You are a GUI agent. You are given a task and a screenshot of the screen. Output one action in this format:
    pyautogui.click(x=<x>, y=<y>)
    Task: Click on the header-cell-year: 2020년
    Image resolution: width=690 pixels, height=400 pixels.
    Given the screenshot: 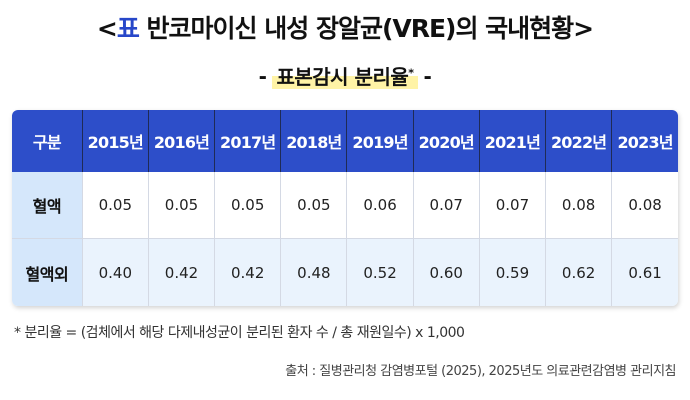 What is the action you would take?
    pyautogui.click(x=446, y=141)
    